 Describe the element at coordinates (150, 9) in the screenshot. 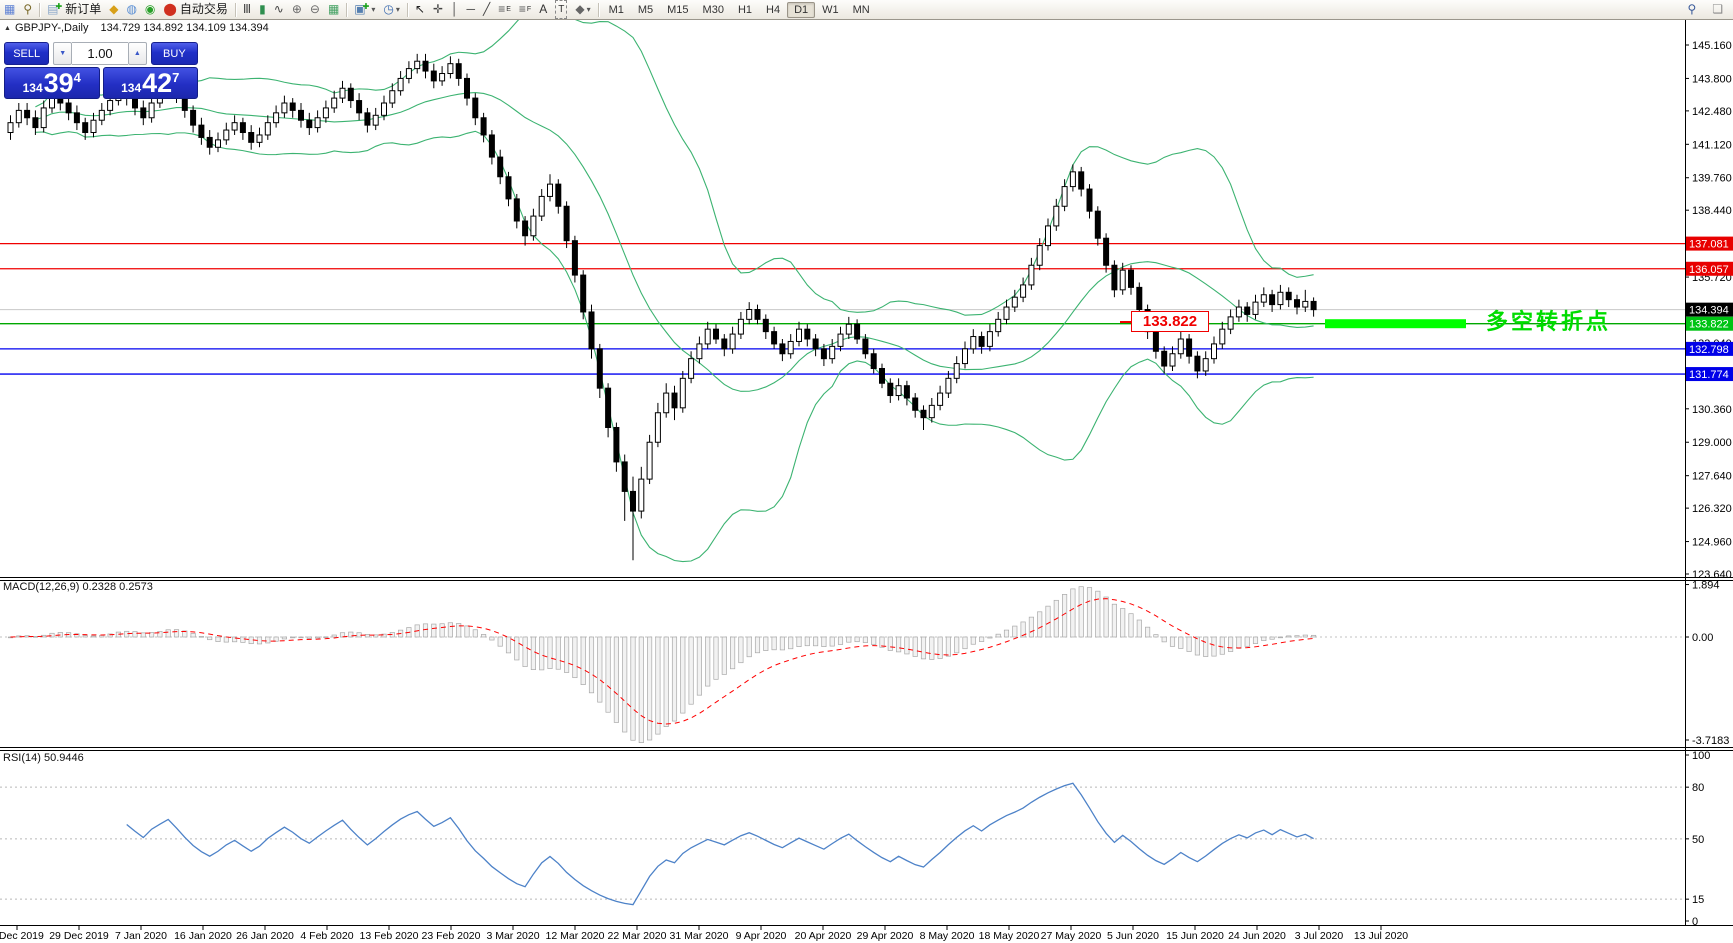

I see `signals-icon: ◉` at that location.